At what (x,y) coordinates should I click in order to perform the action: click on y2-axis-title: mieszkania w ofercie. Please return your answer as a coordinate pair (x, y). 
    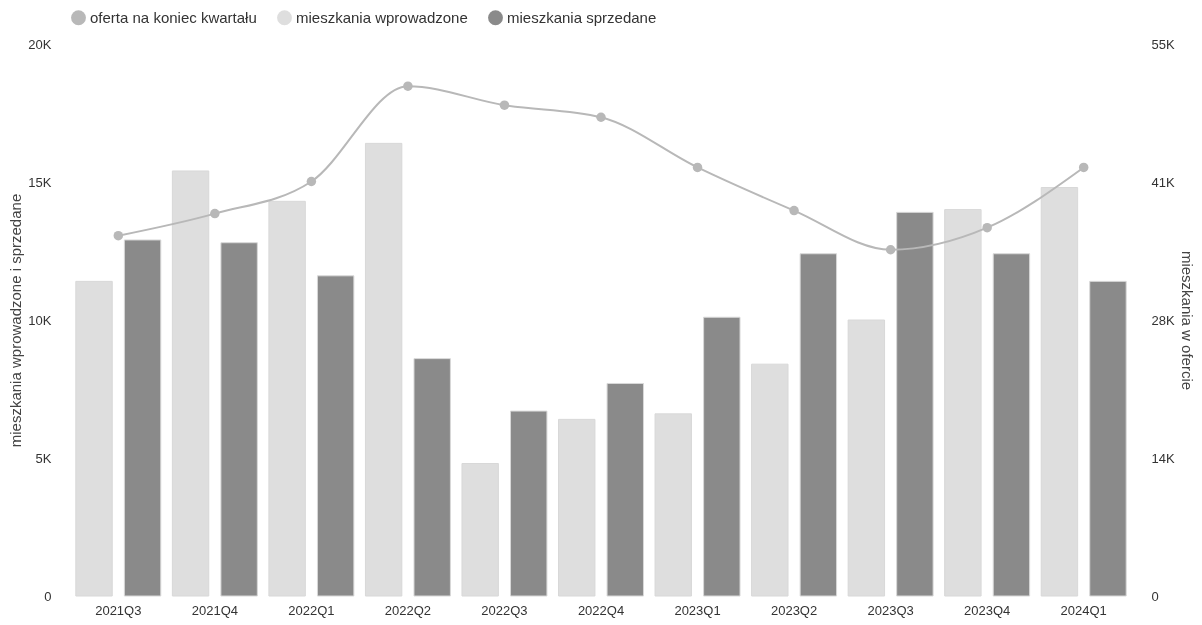
    Looking at the image, I should click on (1187, 320).